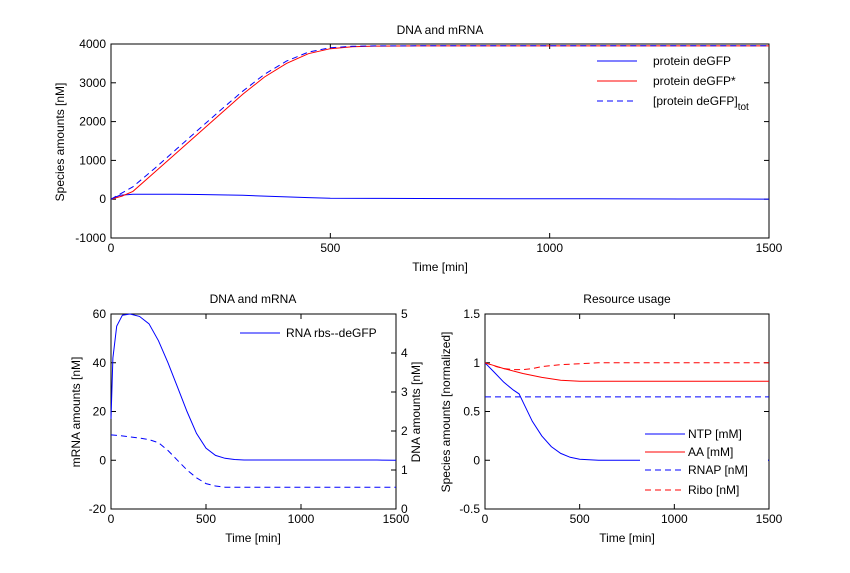 This screenshot has width=850, height=573. I want to click on top-ytick-label-4: 3000, so click(92, 83).